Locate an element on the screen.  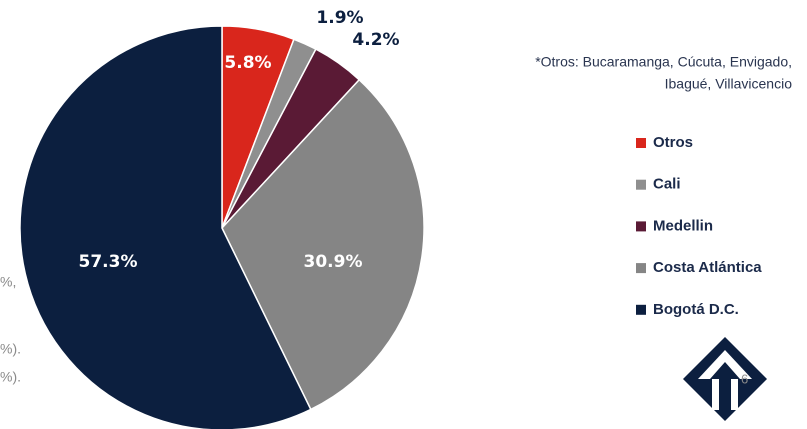
legend-label: Otros is located at coordinates (673, 142).